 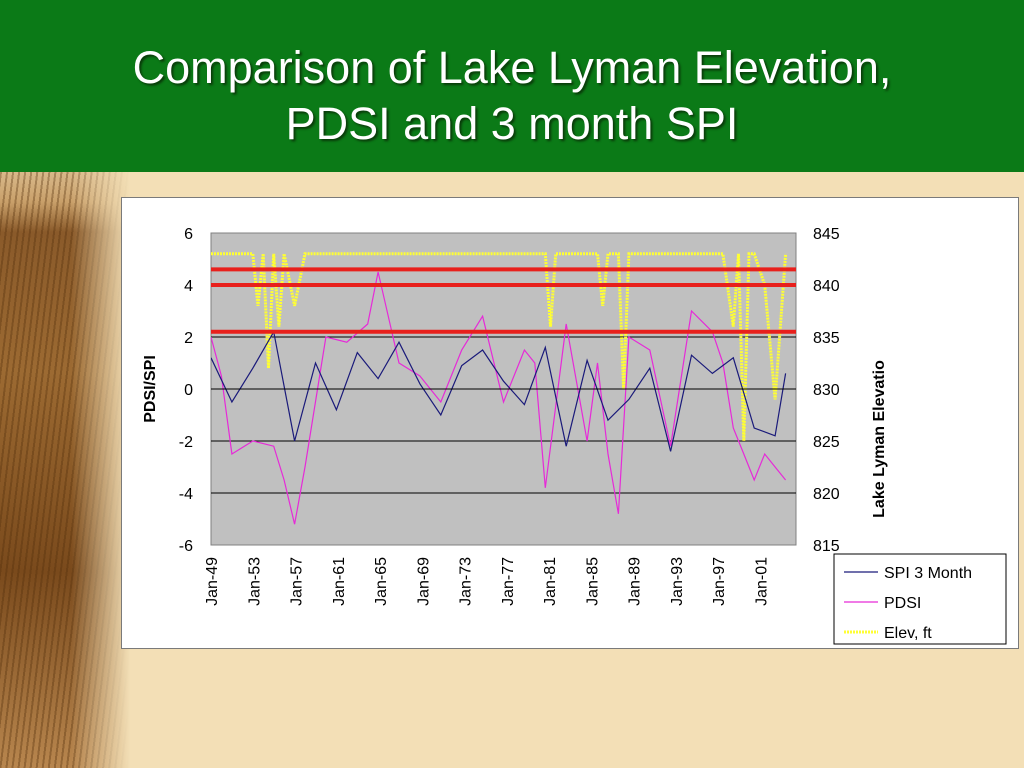 What do you see at coordinates (339, 581) in the screenshot?
I see `x-tick-label: Jan-61` at bounding box center [339, 581].